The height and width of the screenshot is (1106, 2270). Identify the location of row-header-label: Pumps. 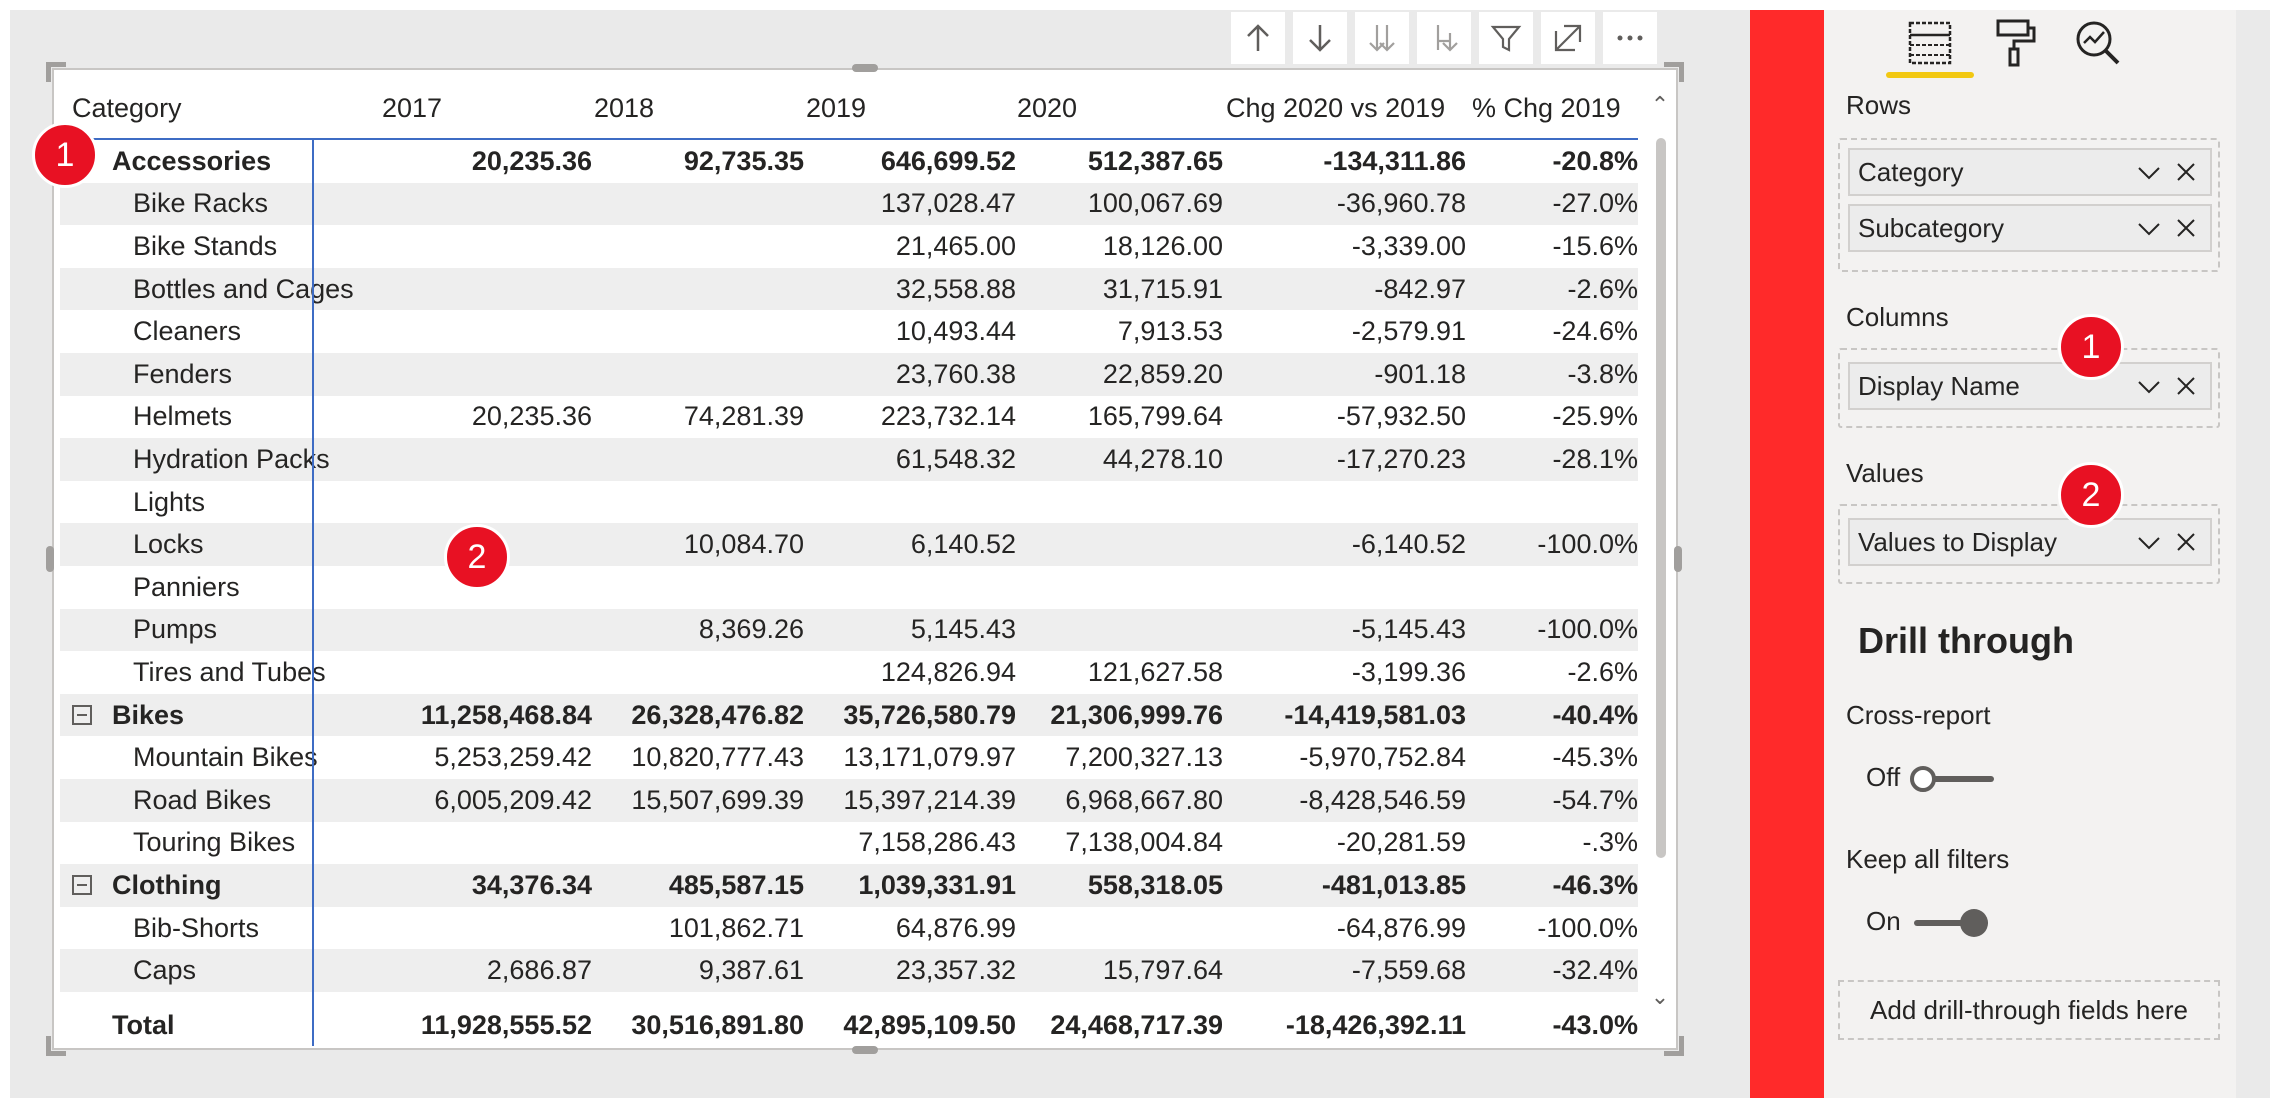
(175, 629).